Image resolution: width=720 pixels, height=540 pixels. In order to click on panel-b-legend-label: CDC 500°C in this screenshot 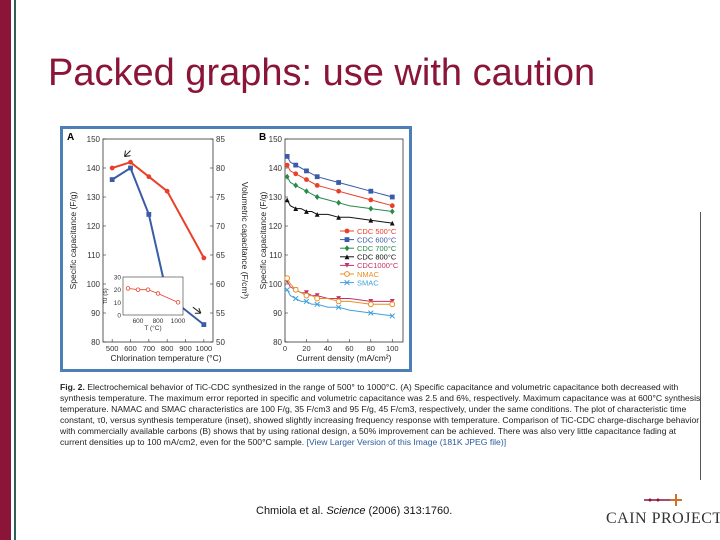, I will do `click(377, 231)`.